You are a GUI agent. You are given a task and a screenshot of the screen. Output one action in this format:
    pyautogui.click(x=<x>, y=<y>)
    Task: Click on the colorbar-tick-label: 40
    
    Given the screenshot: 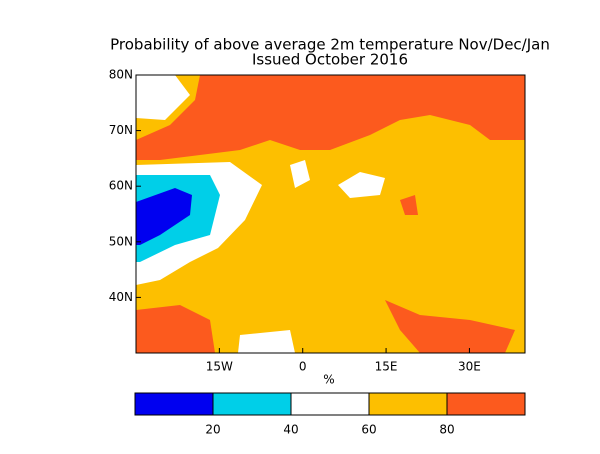 What is the action you would take?
    pyautogui.click(x=290, y=430)
    